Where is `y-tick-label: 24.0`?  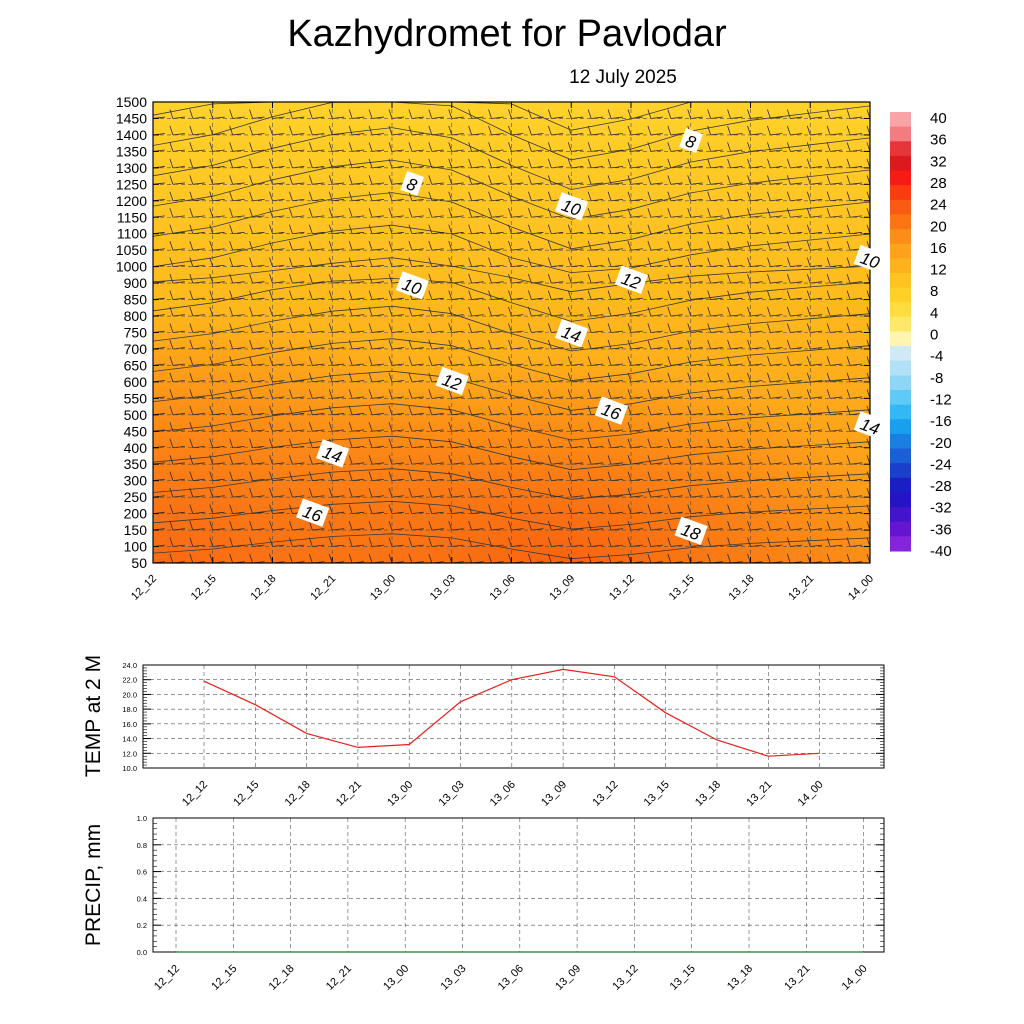
y-tick-label: 24.0 is located at coordinates (129, 665).